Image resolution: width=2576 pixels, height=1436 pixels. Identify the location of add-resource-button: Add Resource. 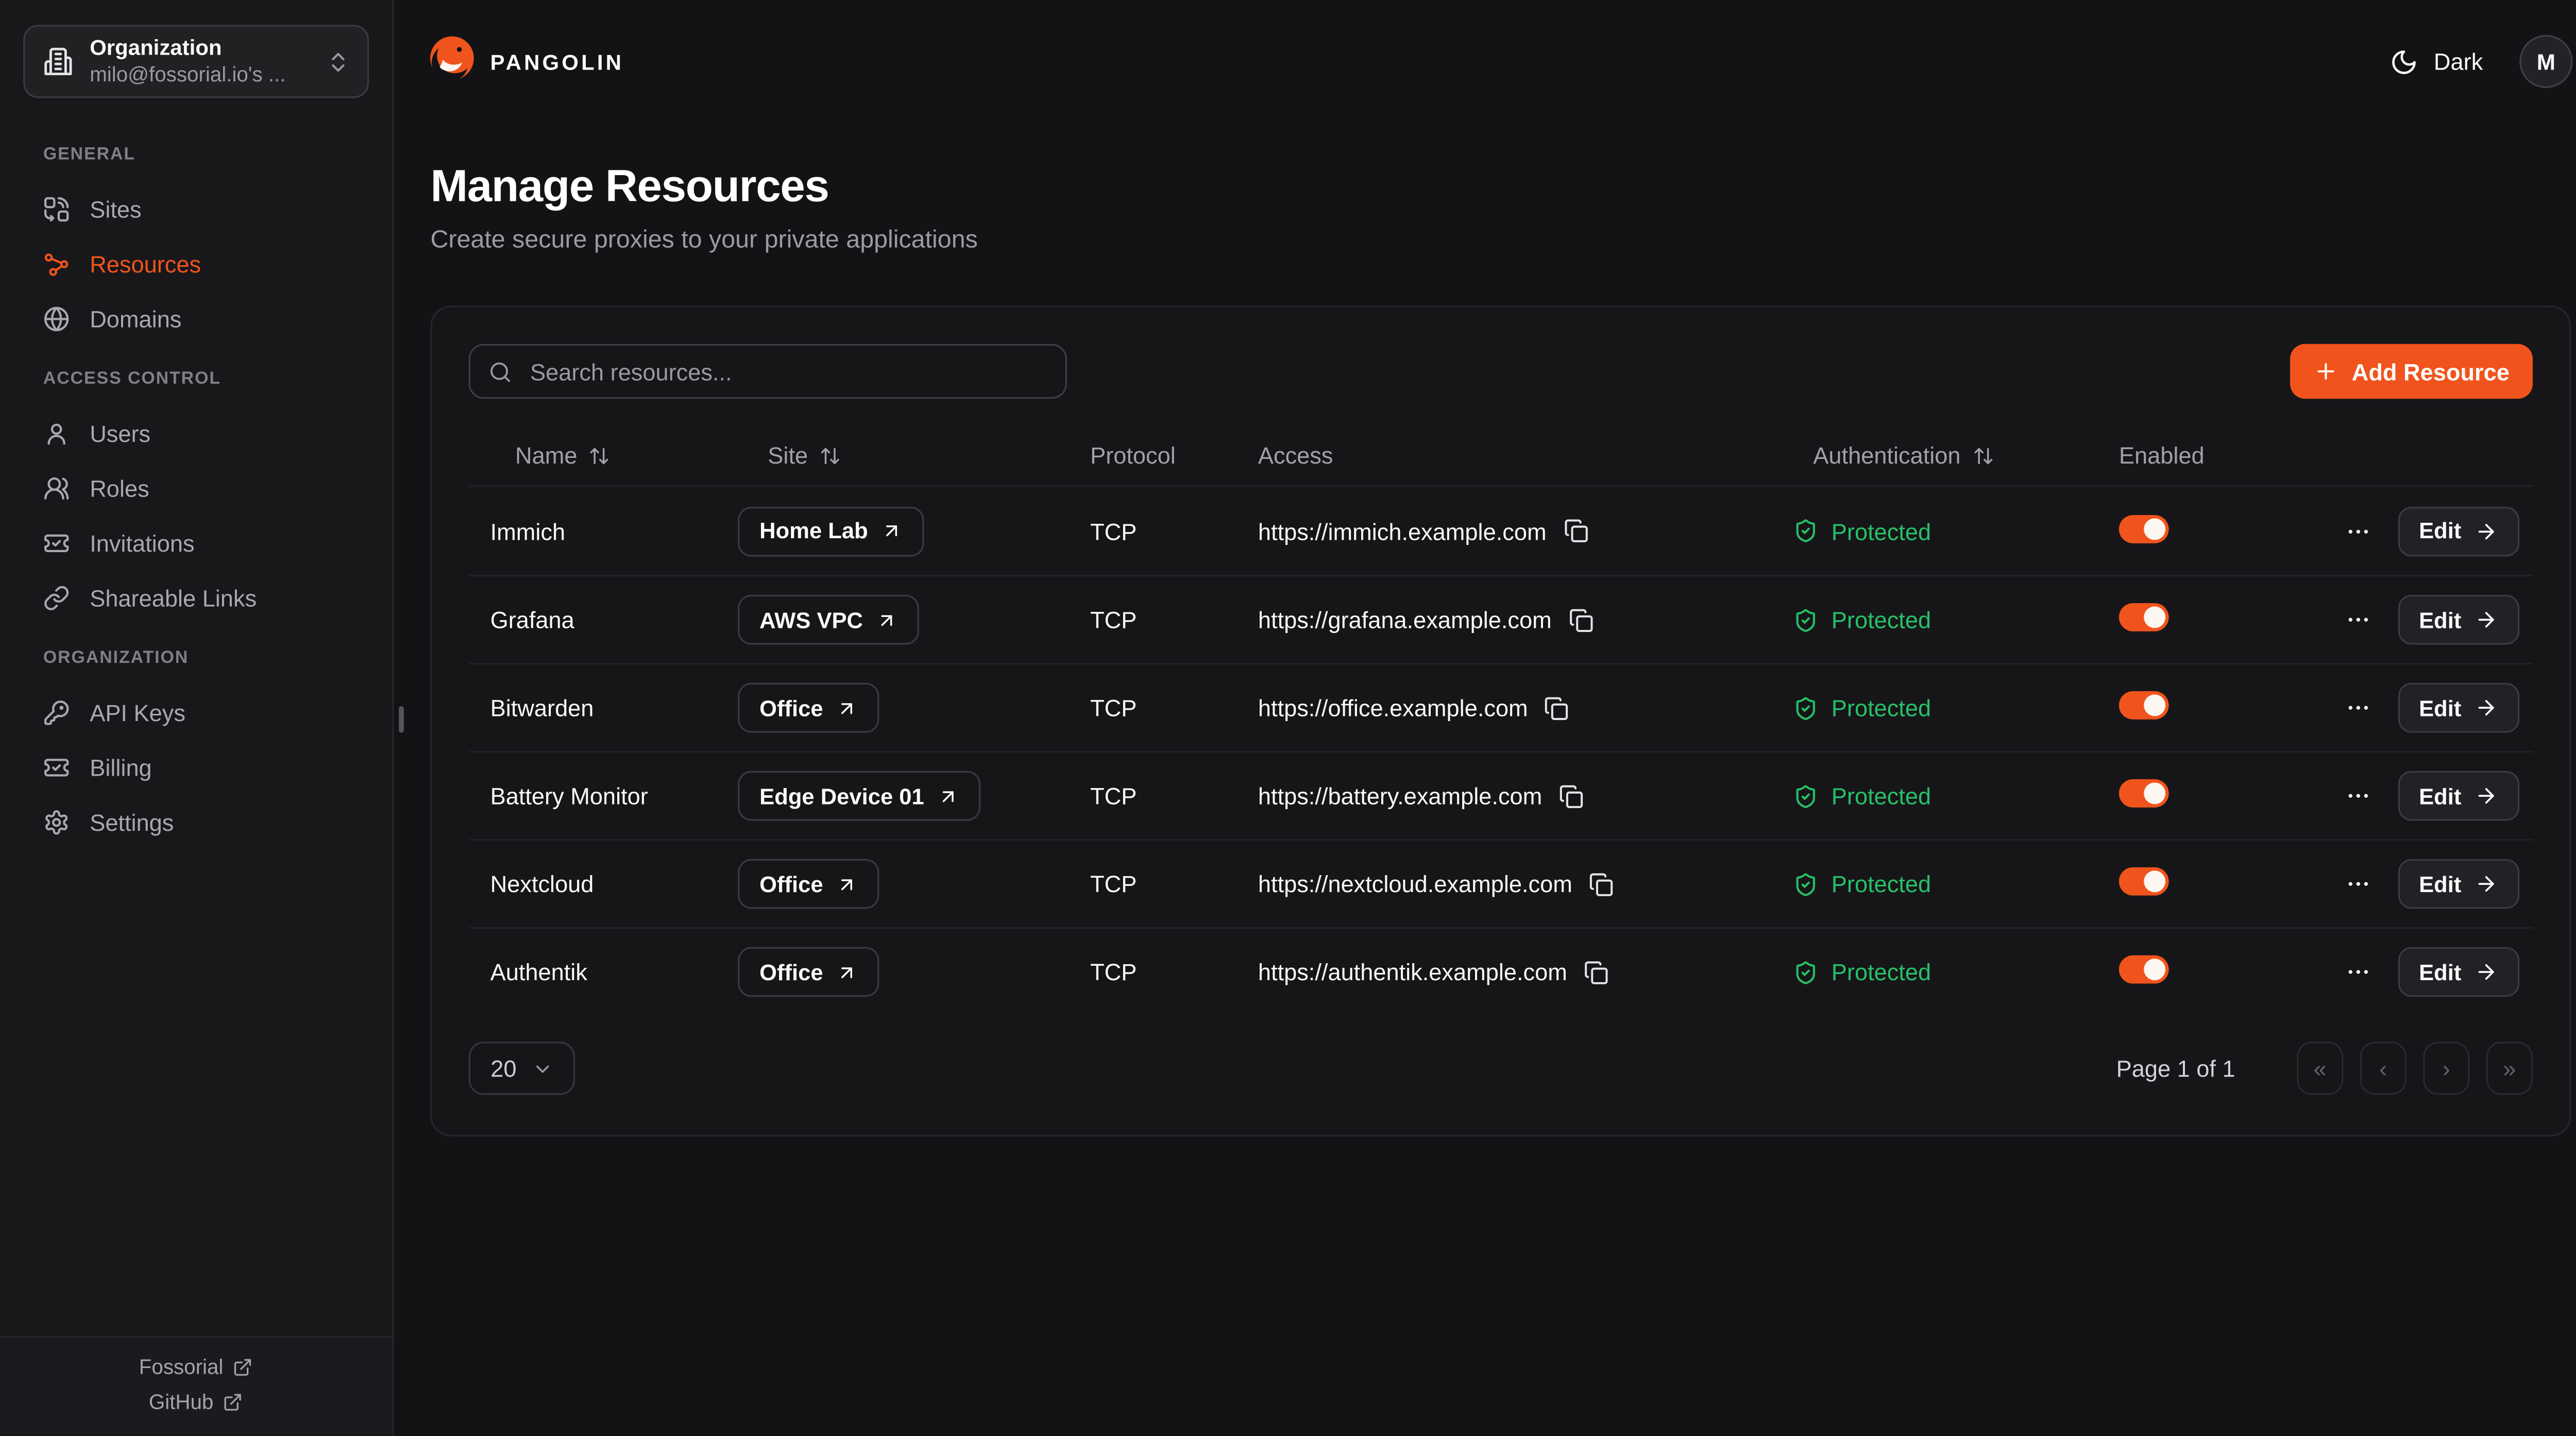
(2411, 371).